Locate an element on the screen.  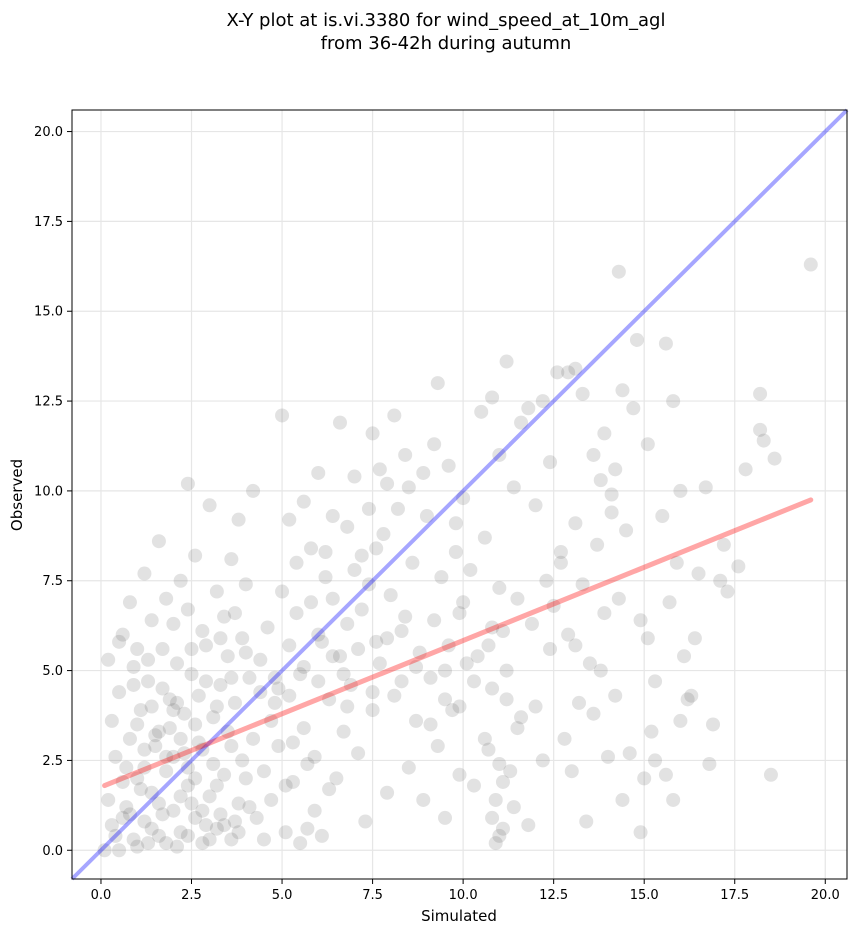
x-tick-label: 20.0 is located at coordinates (825, 895).